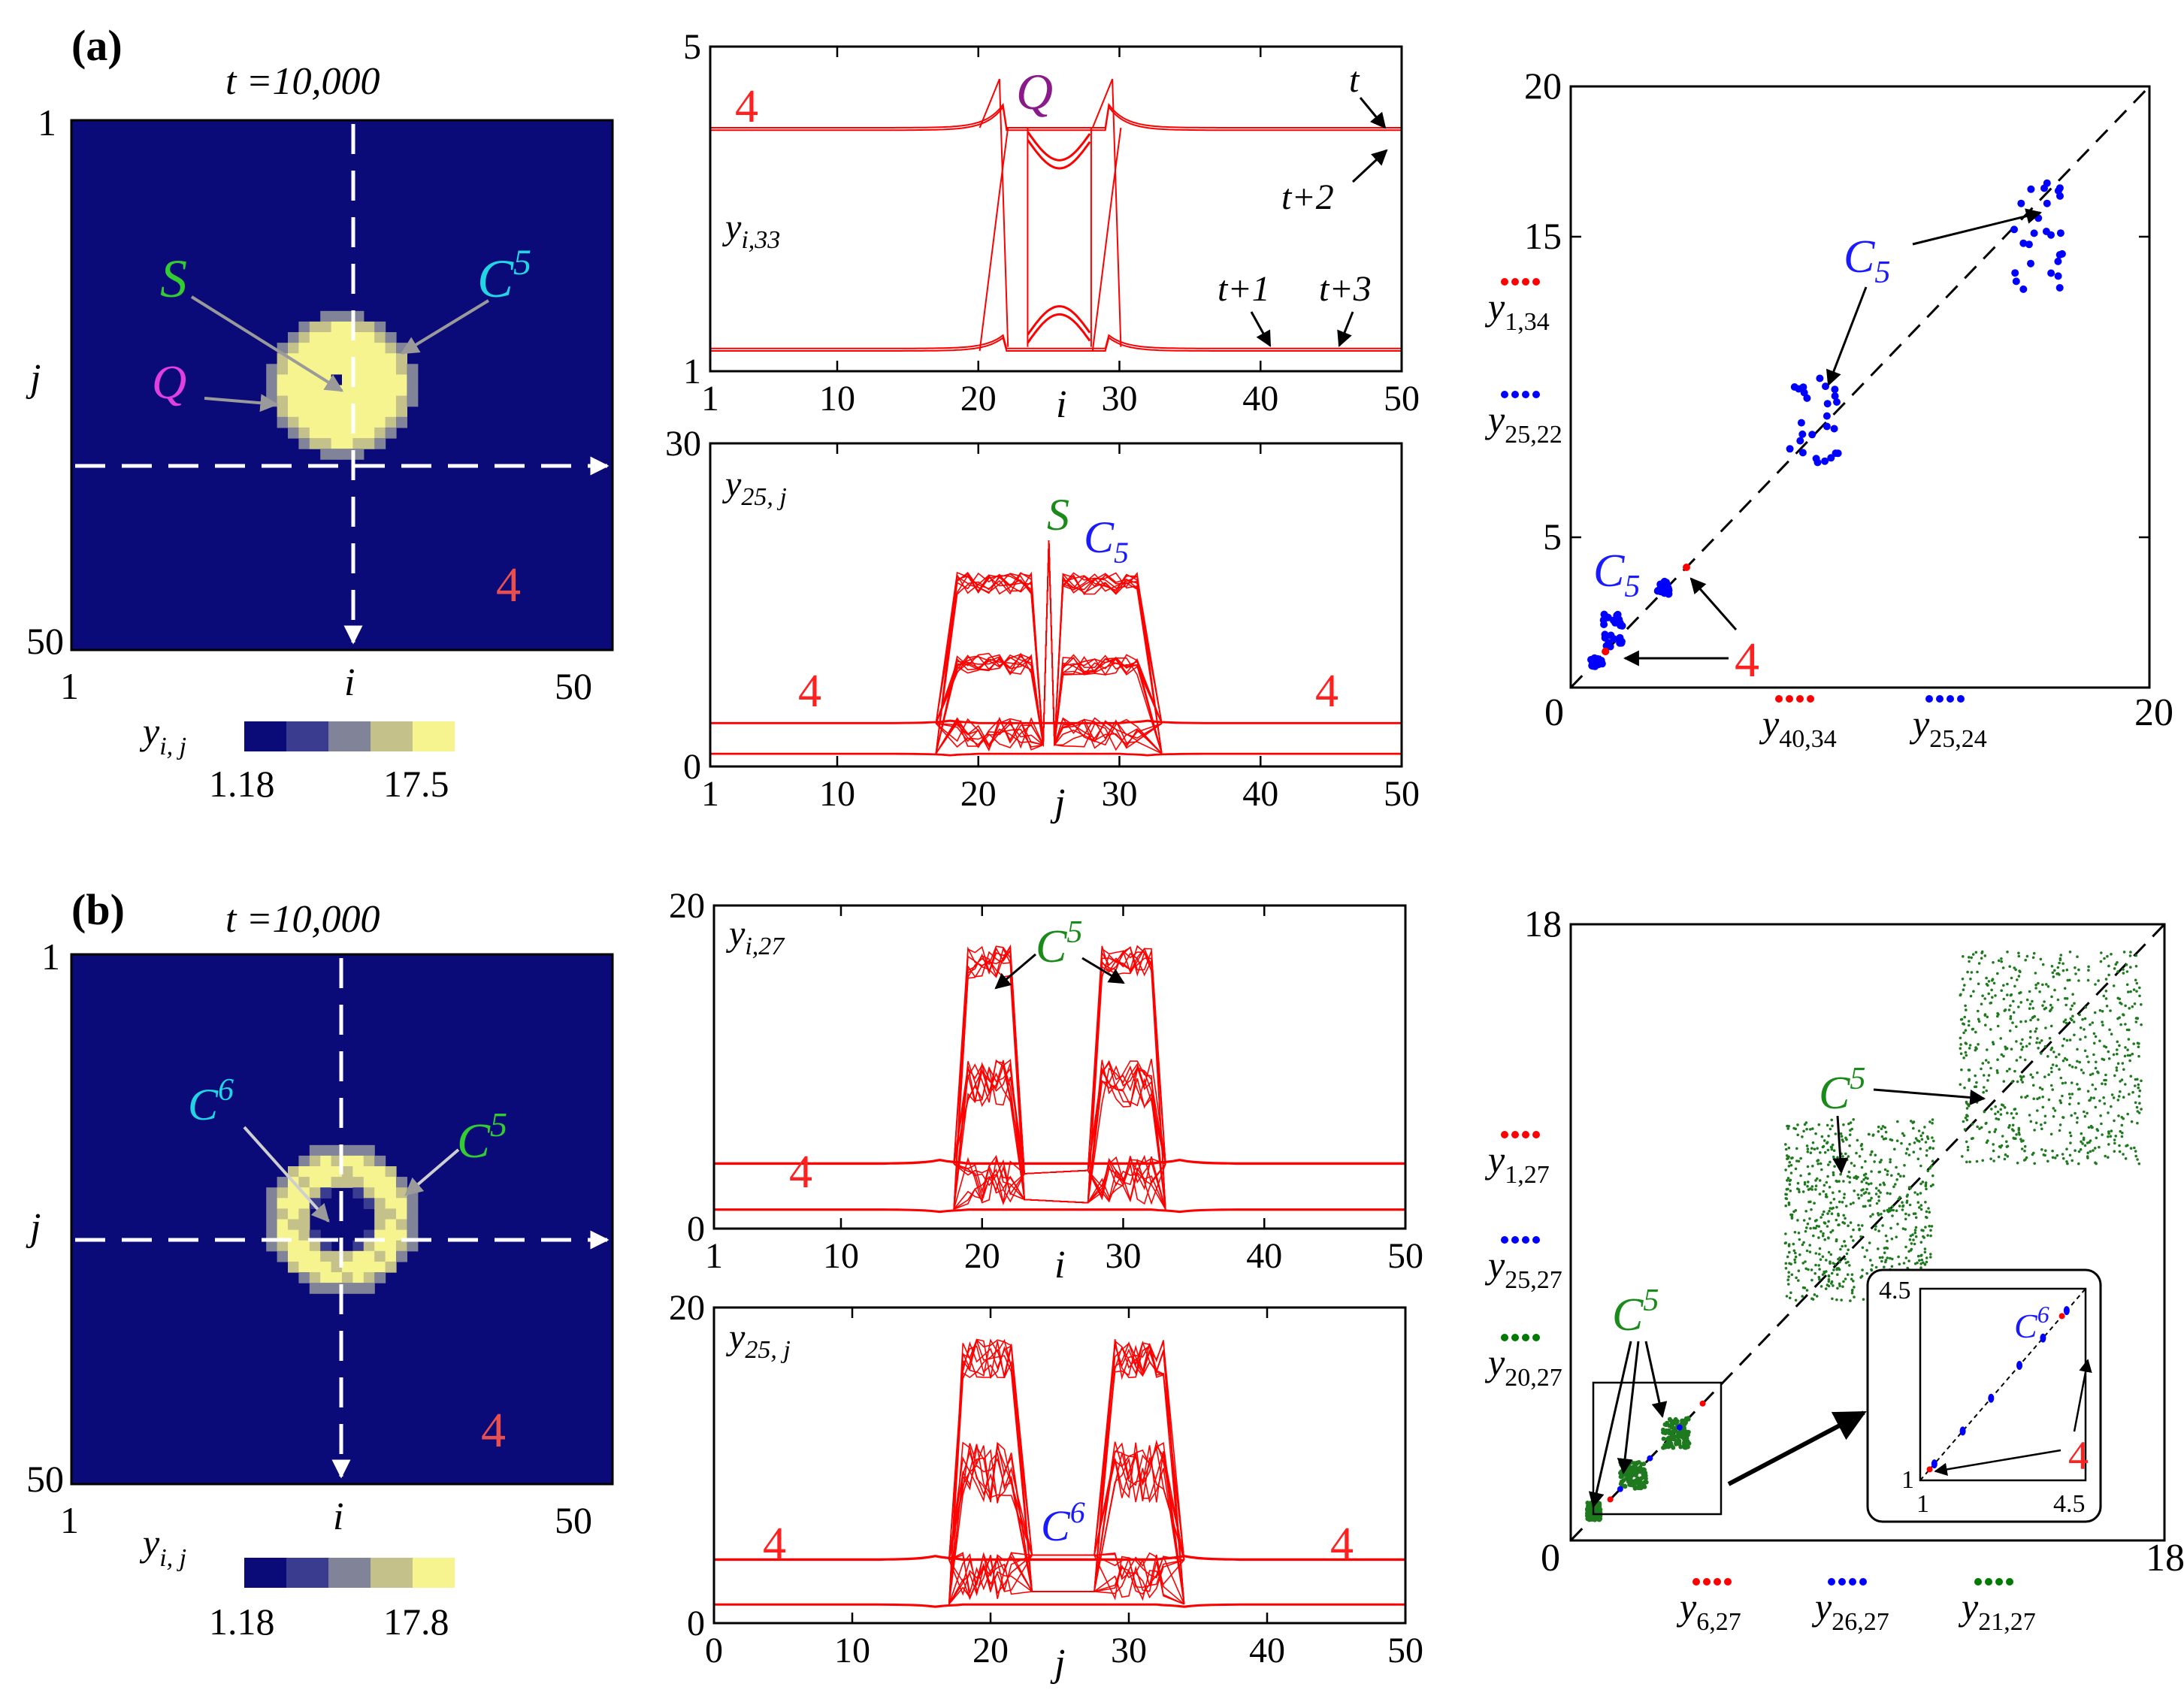 The height and width of the screenshot is (1696, 2184). Describe the element at coordinates (297, 757) in the screenshot. I see `colorbar-a: yi, j 1.18 17.5` at that location.